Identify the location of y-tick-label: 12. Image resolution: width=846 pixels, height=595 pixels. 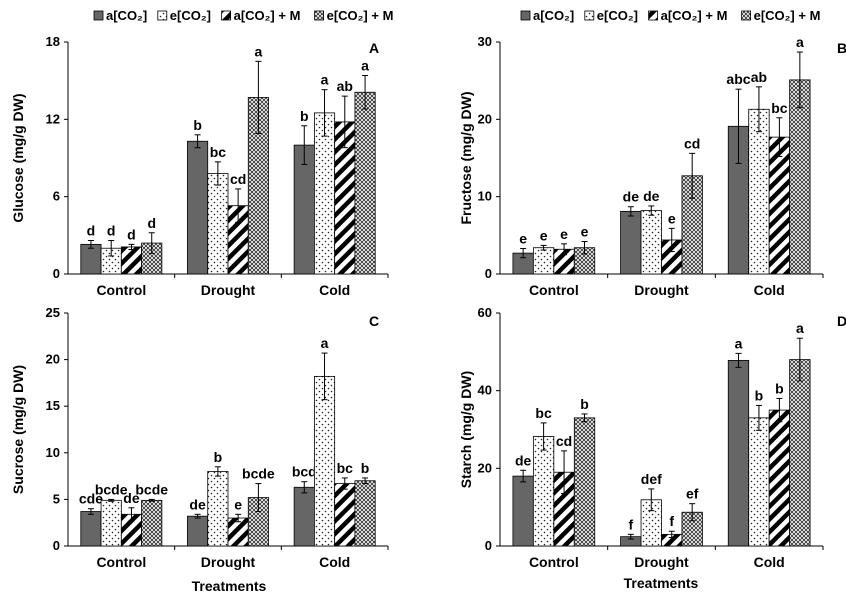
(53, 118).